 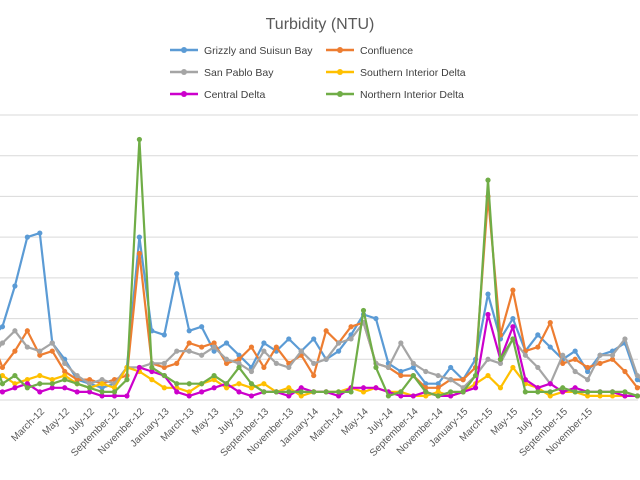 I want to click on x-tick-label: May-14, so click(x=355, y=422).